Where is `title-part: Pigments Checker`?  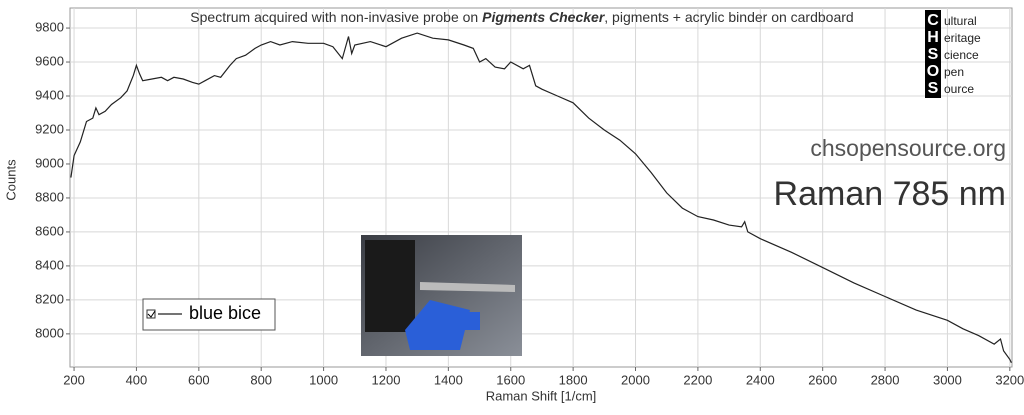 title-part: Pigments Checker is located at coordinates (544, 17).